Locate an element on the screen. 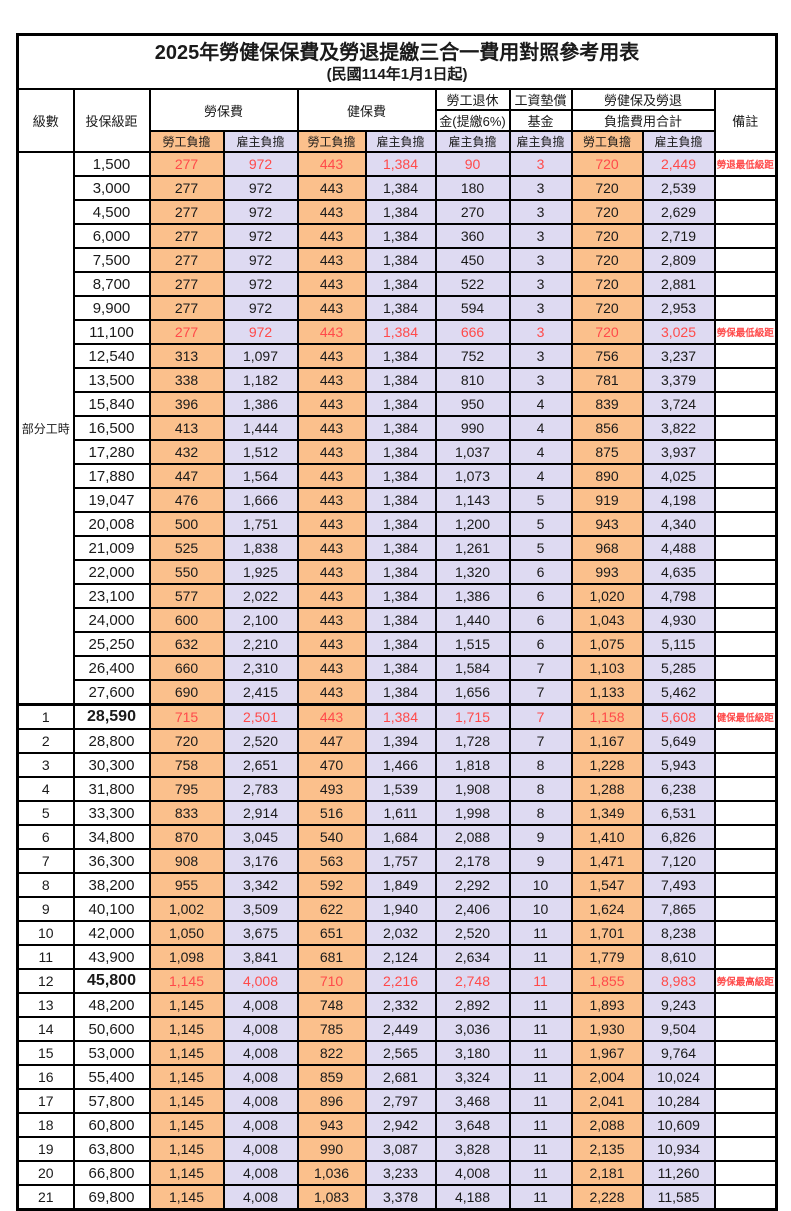 The image size is (791, 1211). health-employer-cell: 1,611 is located at coordinates (400, 813).